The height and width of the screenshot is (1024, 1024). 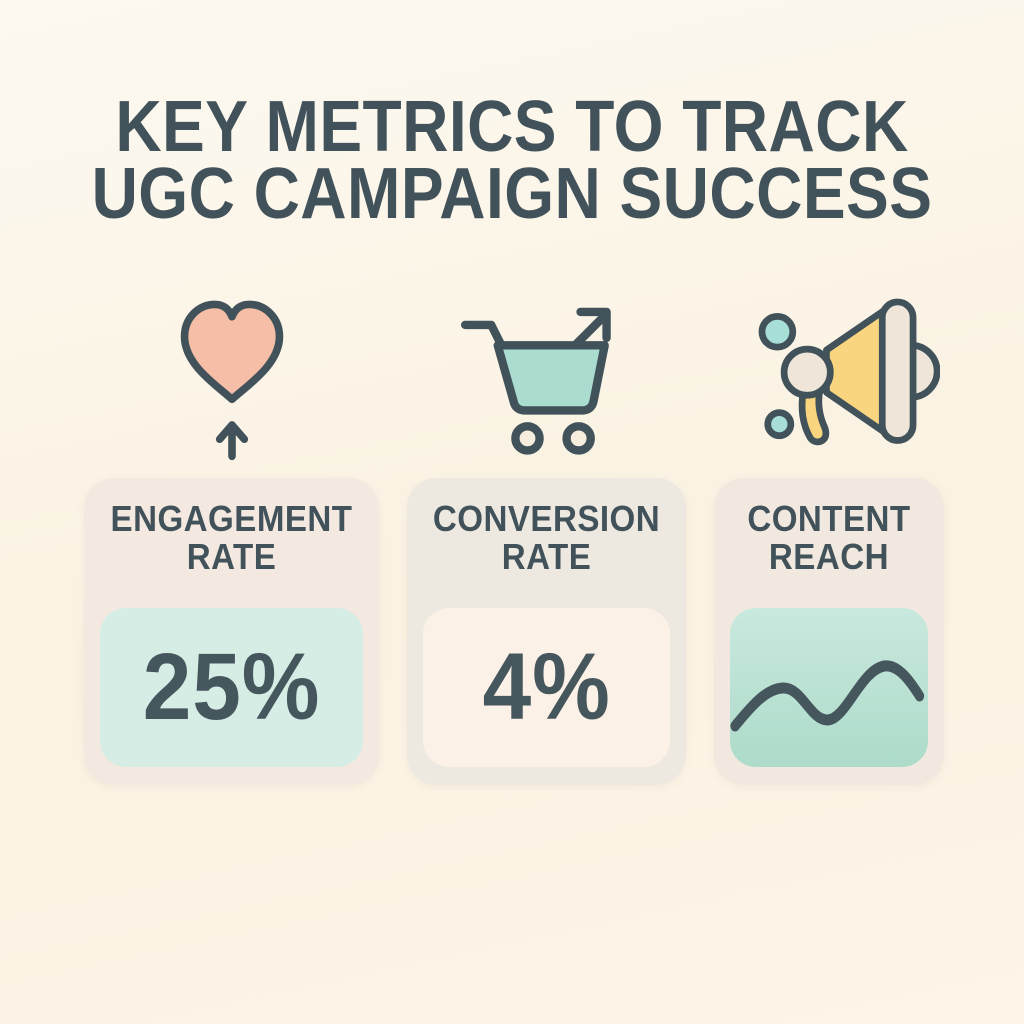 I want to click on card-title-line-1: ENGAGEMENT, so click(x=231, y=518).